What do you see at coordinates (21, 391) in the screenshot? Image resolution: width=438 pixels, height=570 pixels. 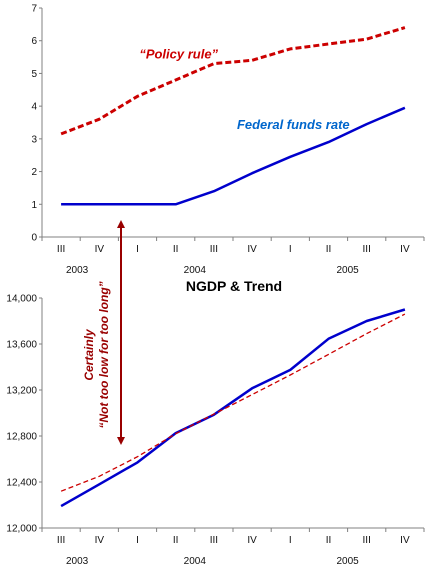 I see `y-tick-label: 13,200` at bounding box center [21, 391].